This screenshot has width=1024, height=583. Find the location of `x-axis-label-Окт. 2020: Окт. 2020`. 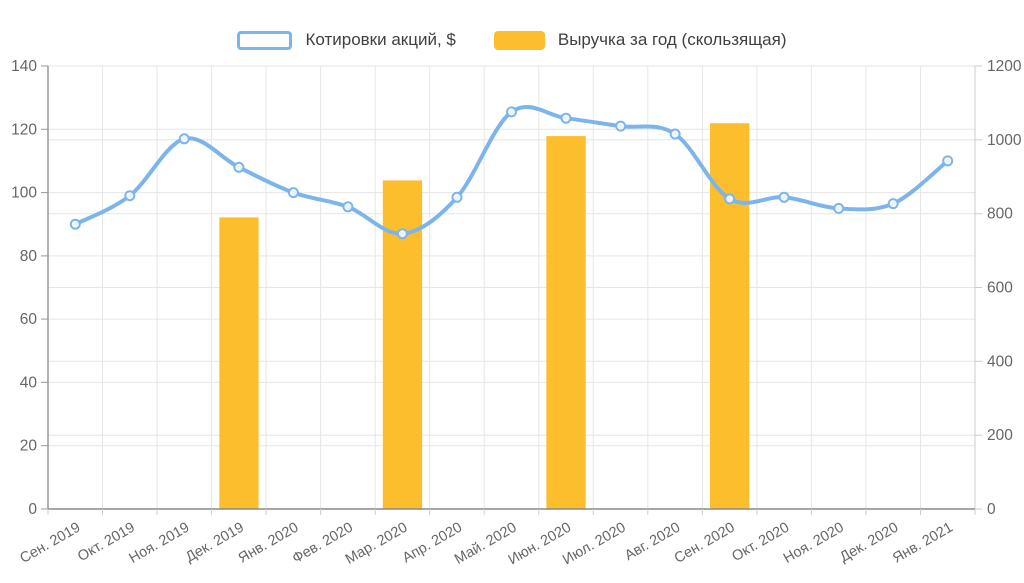

x-axis-label-Окт. 2020: Окт. 2020 is located at coordinates (760, 542).